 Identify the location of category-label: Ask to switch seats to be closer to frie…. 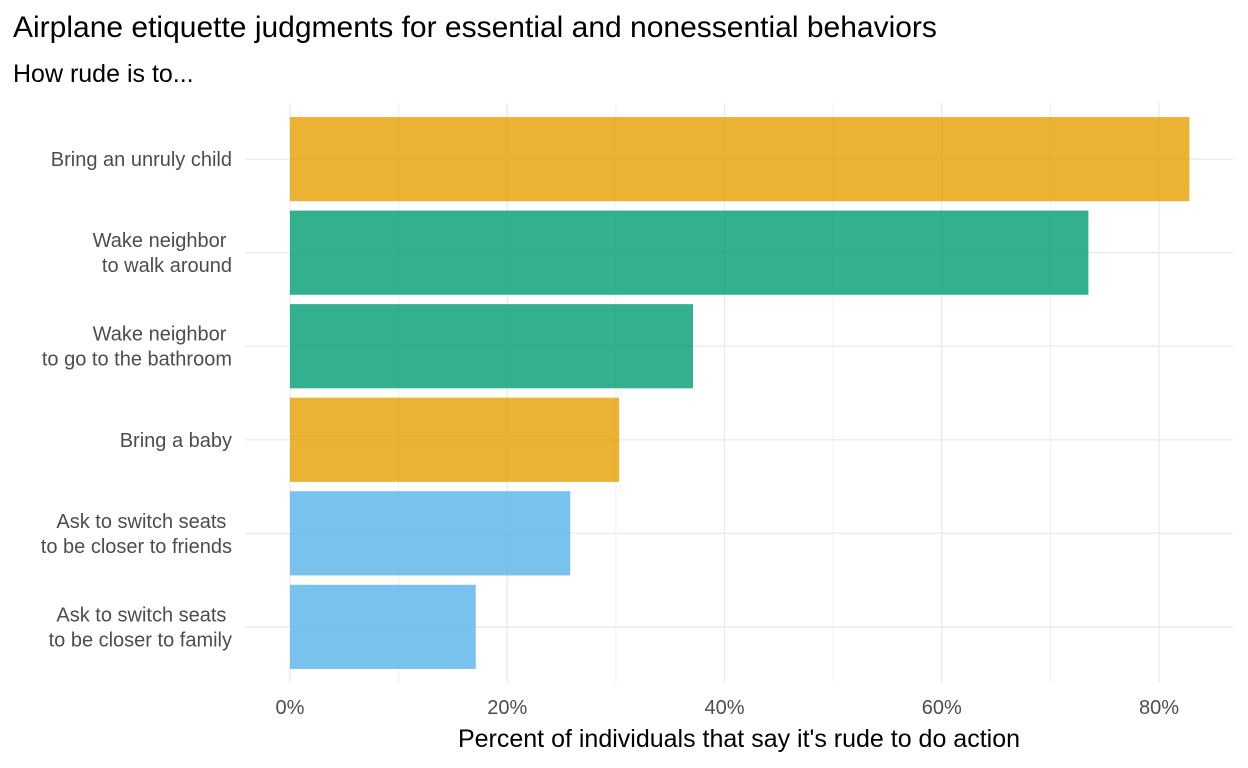
(136, 534).